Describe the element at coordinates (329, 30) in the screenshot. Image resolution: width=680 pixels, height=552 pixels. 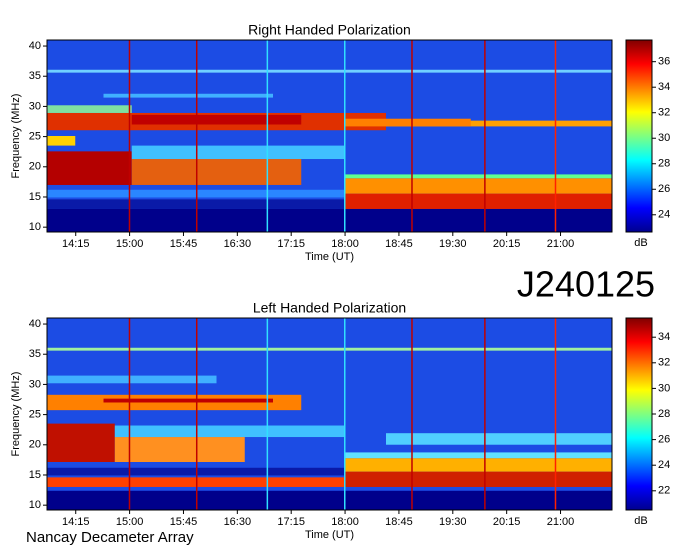
I see `panel-title: Right Handed Polarization` at that location.